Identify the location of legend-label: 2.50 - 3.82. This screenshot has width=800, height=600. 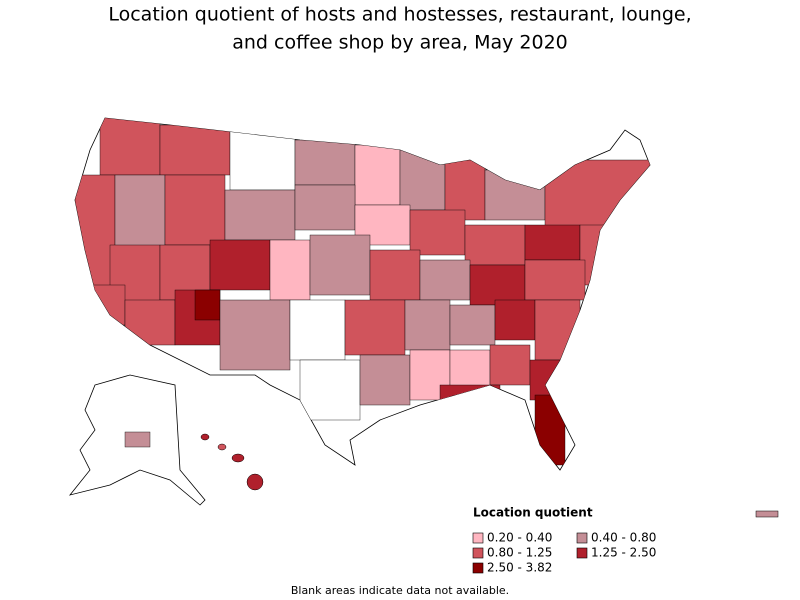
(519, 568).